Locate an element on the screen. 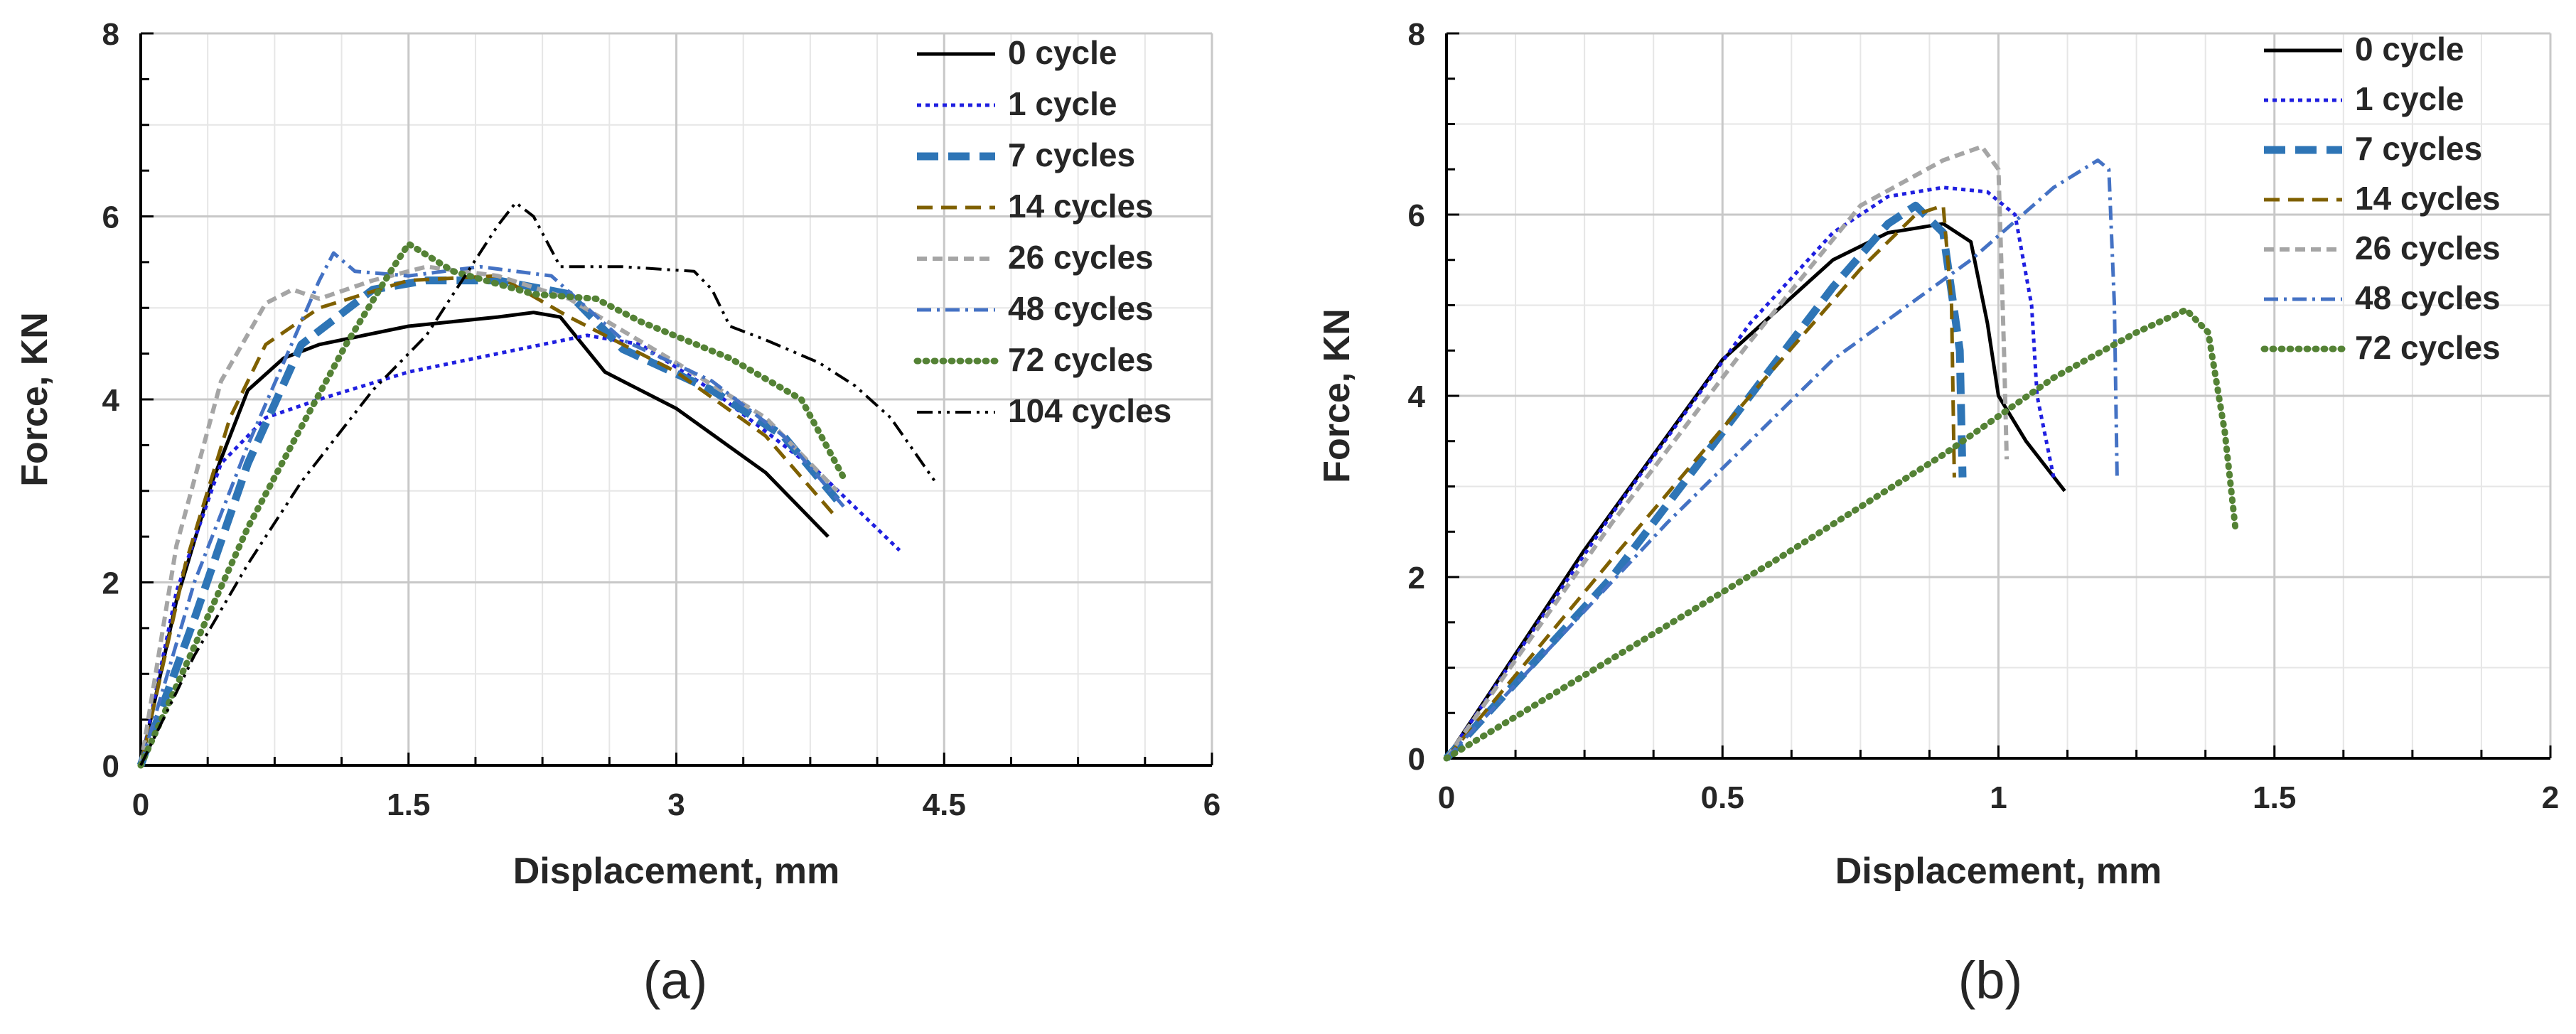 The width and height of the screenshot is (2576, 1034). panel-label: (a) is located at coordinates (675, 980).